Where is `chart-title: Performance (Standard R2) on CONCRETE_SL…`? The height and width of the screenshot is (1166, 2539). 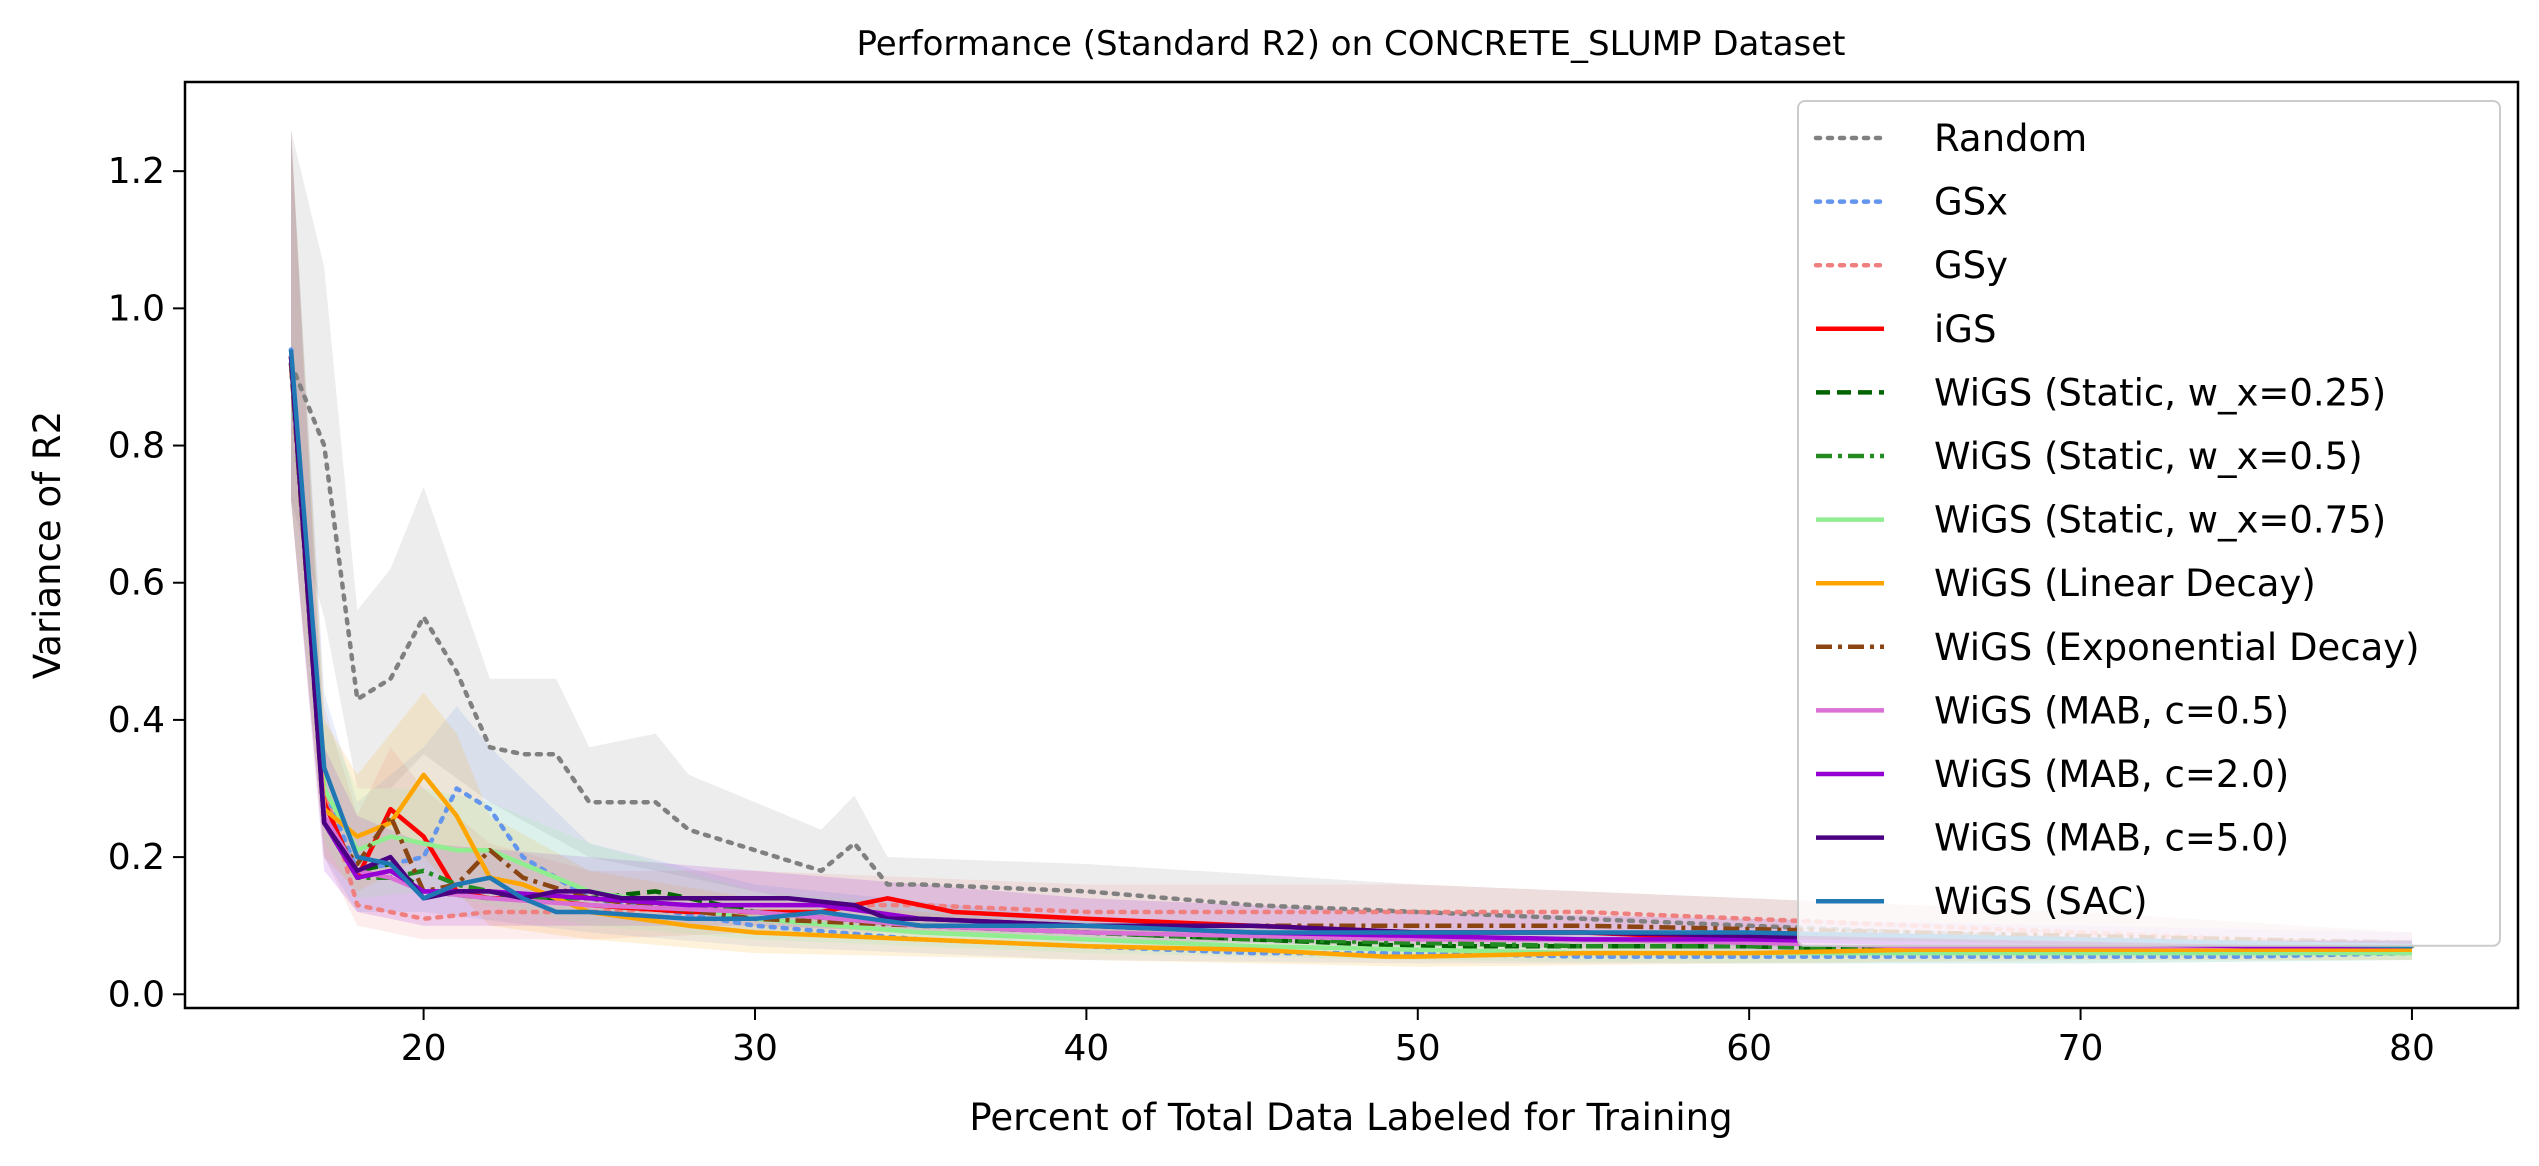 chart-title: Performance (Standard R2) on CONCRETE_SL… is located at coordinates (1350, 44).